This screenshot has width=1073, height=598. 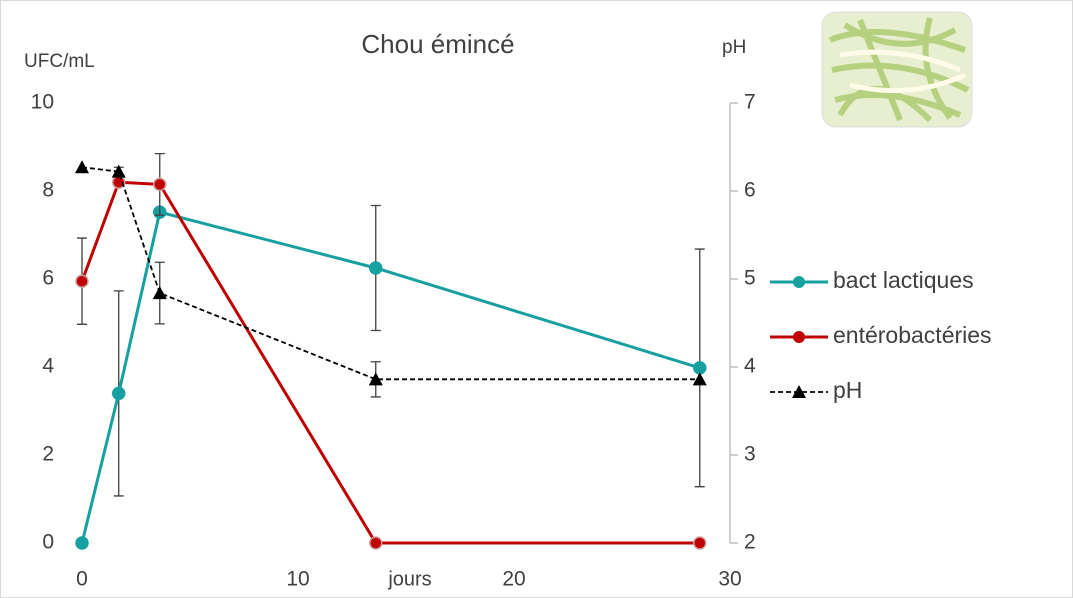 I want to click on y-axis-title: UFC/mL, so click(x=59, y=61).